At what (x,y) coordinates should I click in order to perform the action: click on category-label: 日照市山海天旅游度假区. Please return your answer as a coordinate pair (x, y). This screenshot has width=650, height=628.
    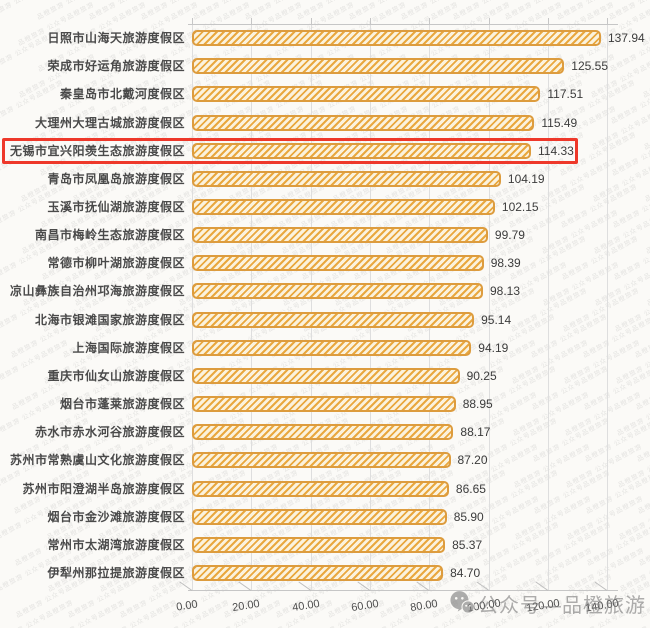
    Looking at the image, I should click on (116, 38).